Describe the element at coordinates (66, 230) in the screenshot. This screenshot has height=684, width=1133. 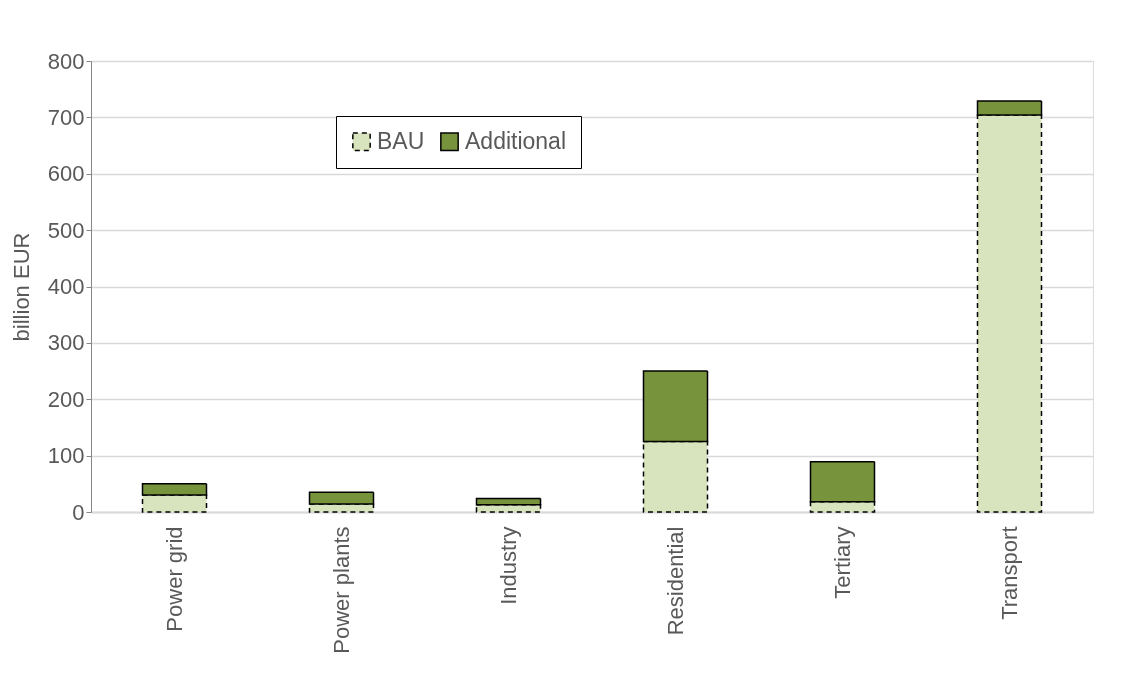
I see `y-tick-label: 500` at that location.